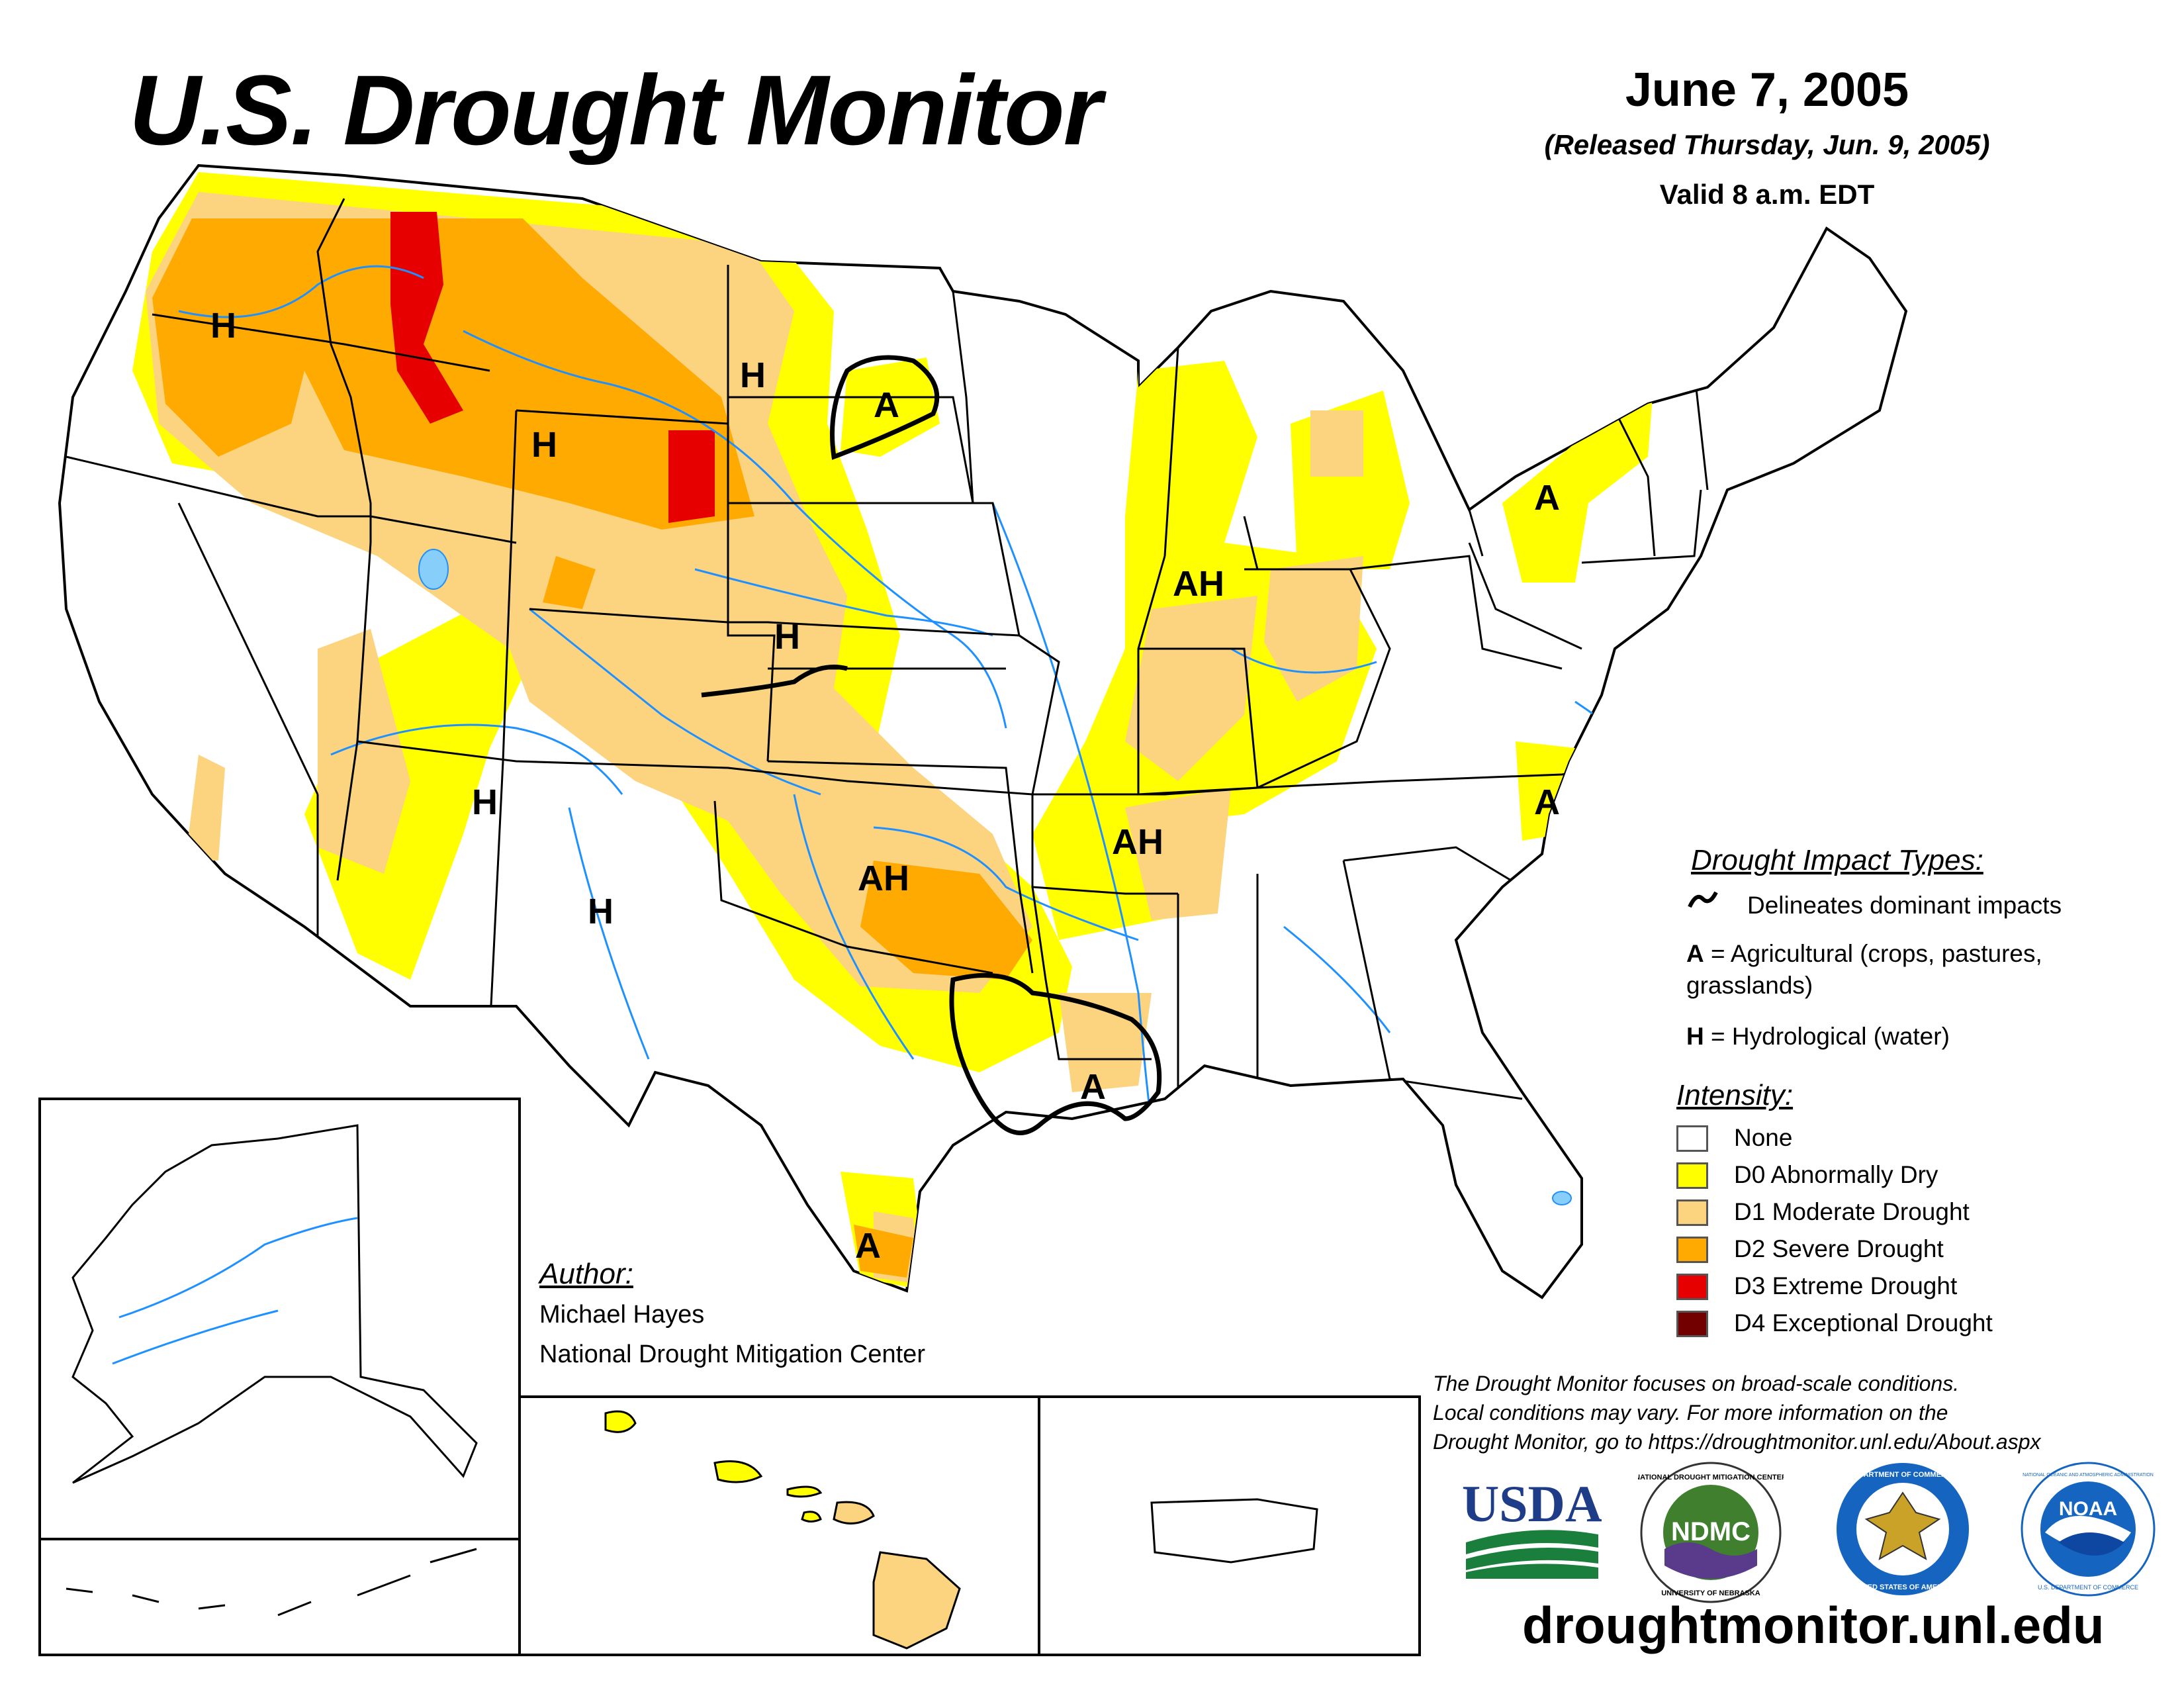  What do you see at coordinates (552, 367) in the screenshot?
I see `d3-areas` at bounding box center [552, 367].